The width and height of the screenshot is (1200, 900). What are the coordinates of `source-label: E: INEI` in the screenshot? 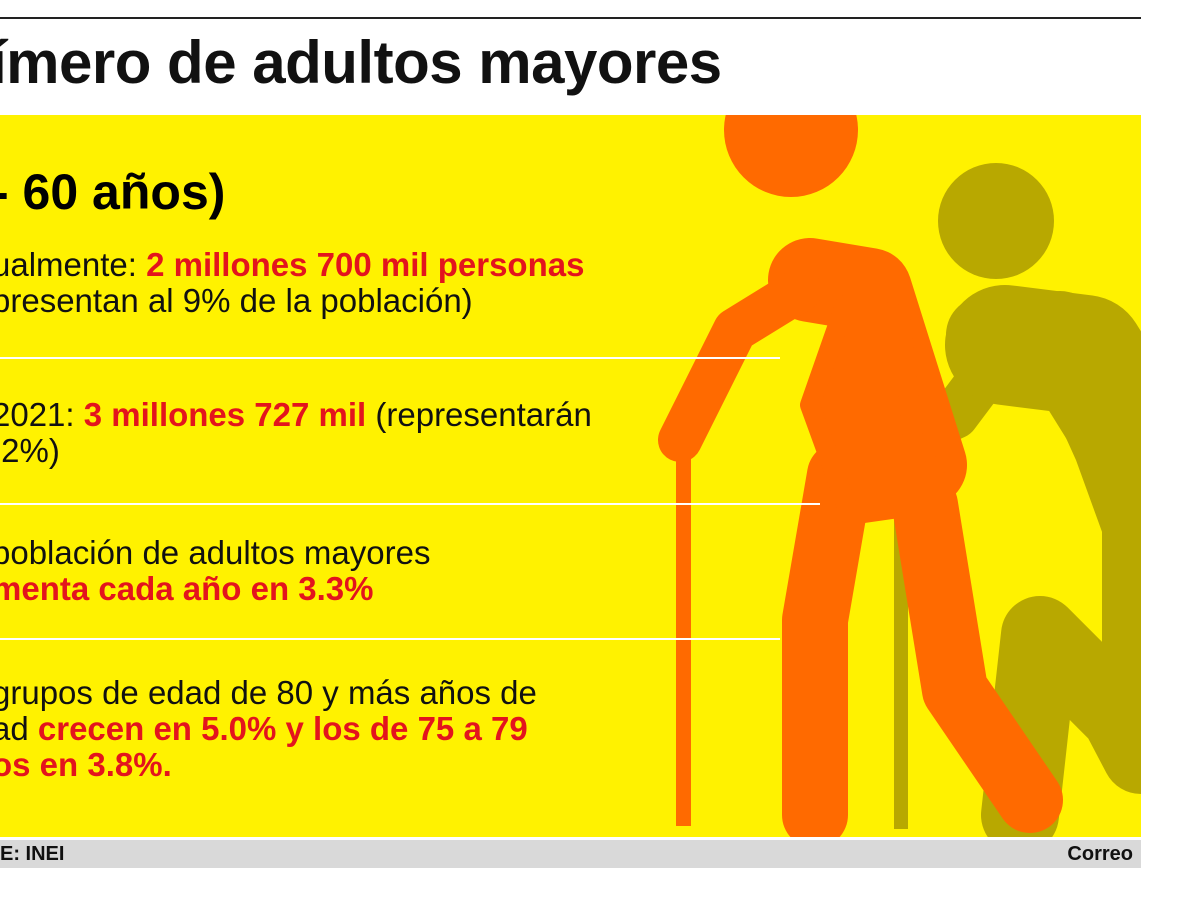 It's located at (32, 854).